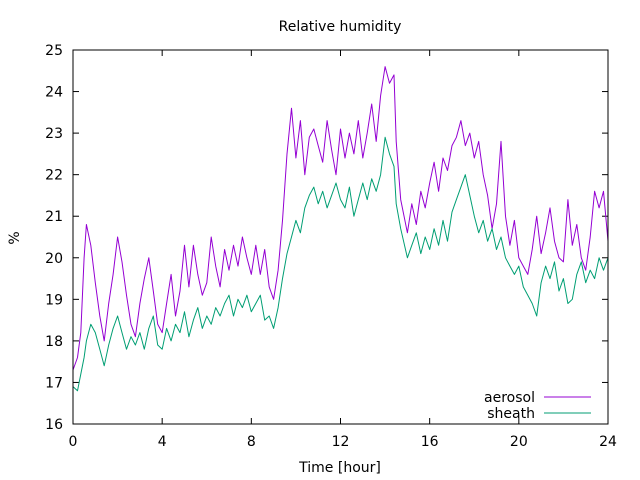  What do you see at coordinates (608, 442) in the screenshot?
I see `x-tick-label: 24` at bounding box center [608, 442].